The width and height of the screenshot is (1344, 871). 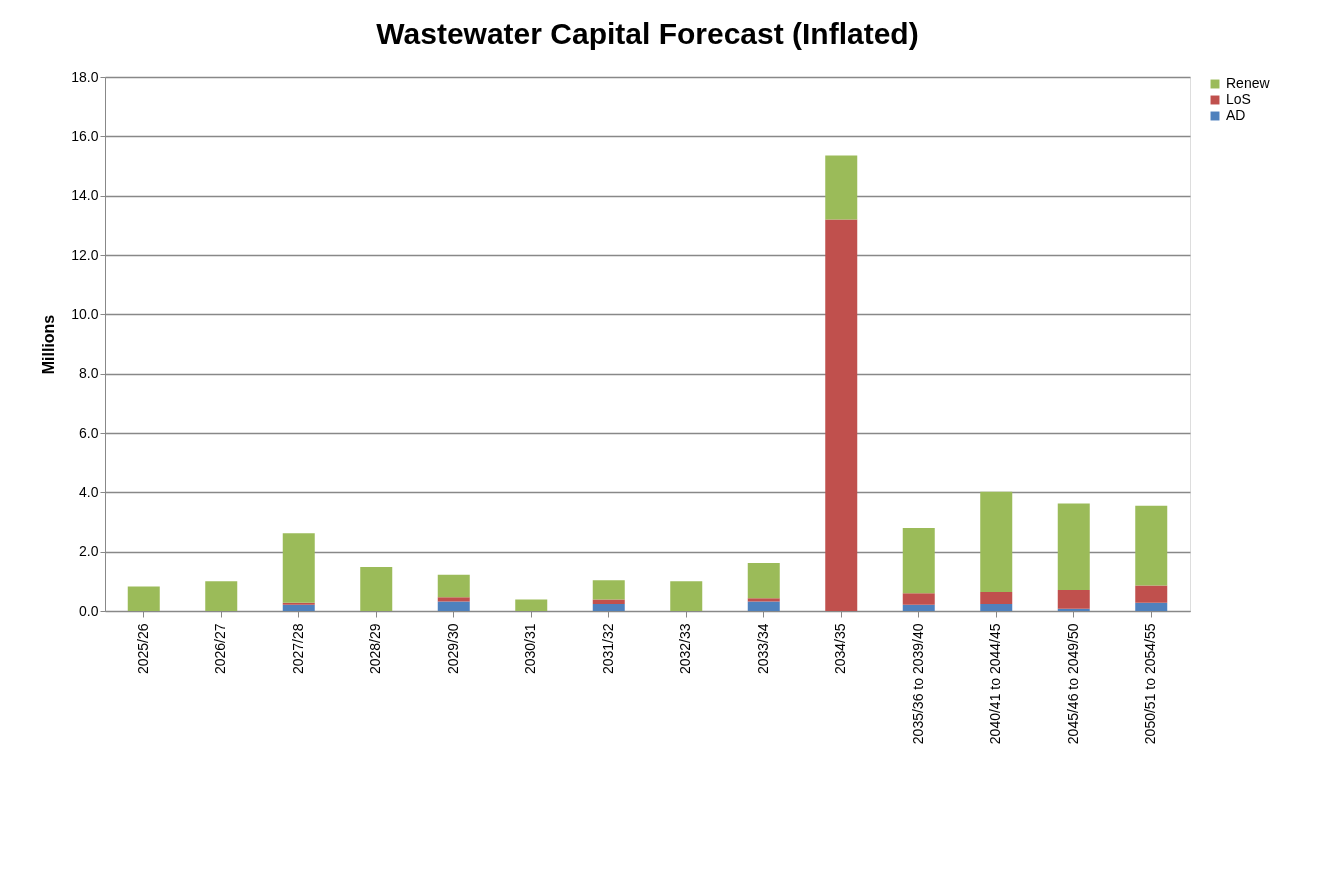 I want to click on x-tick-label: 2035/36 to 2039/40, so click(x=917, y=684).